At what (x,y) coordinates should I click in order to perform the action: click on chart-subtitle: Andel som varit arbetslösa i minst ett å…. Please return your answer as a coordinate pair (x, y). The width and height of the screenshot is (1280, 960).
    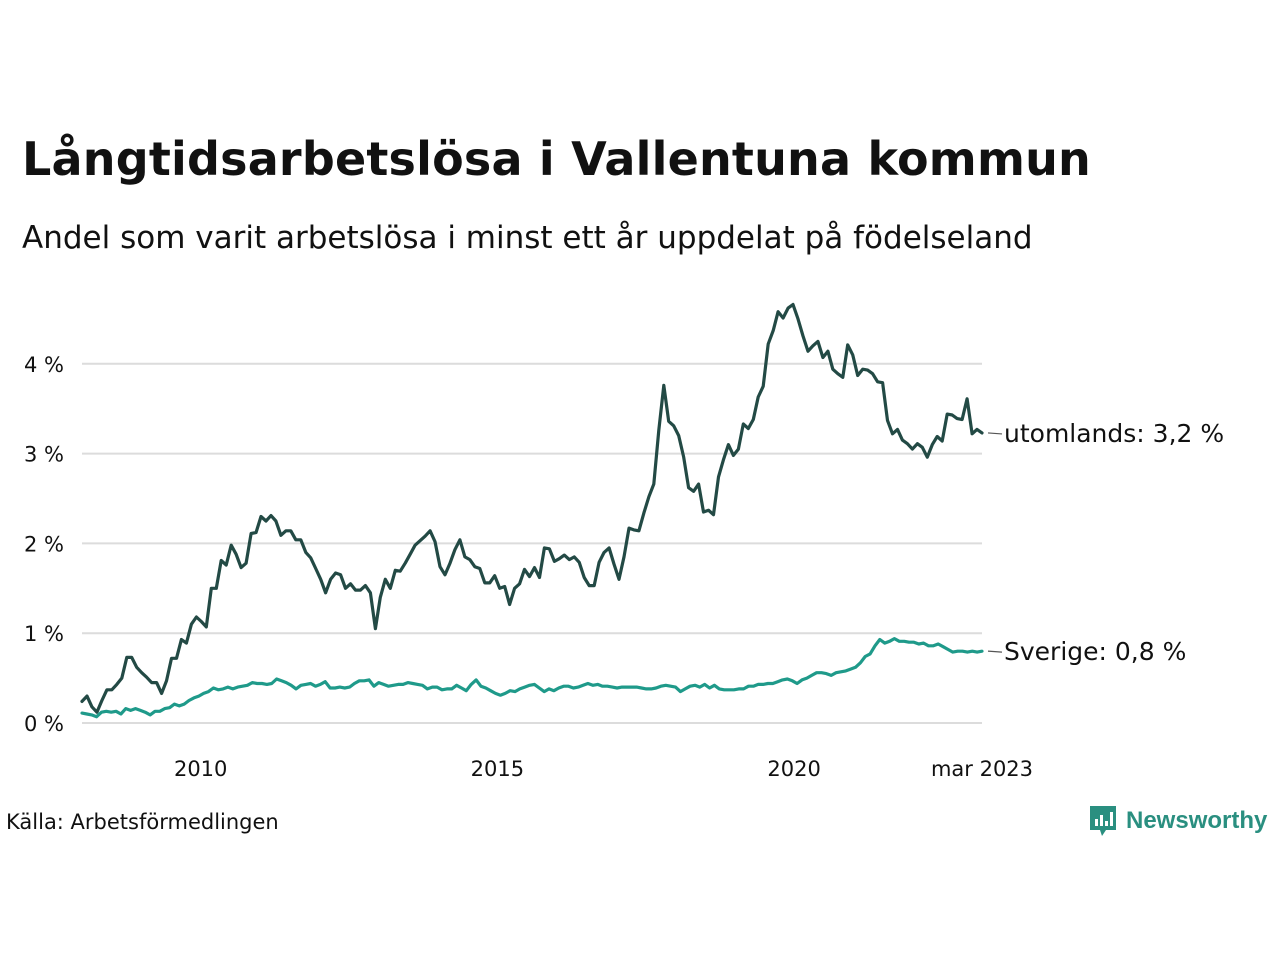
    Looking at the image, I should click on (527, 238).